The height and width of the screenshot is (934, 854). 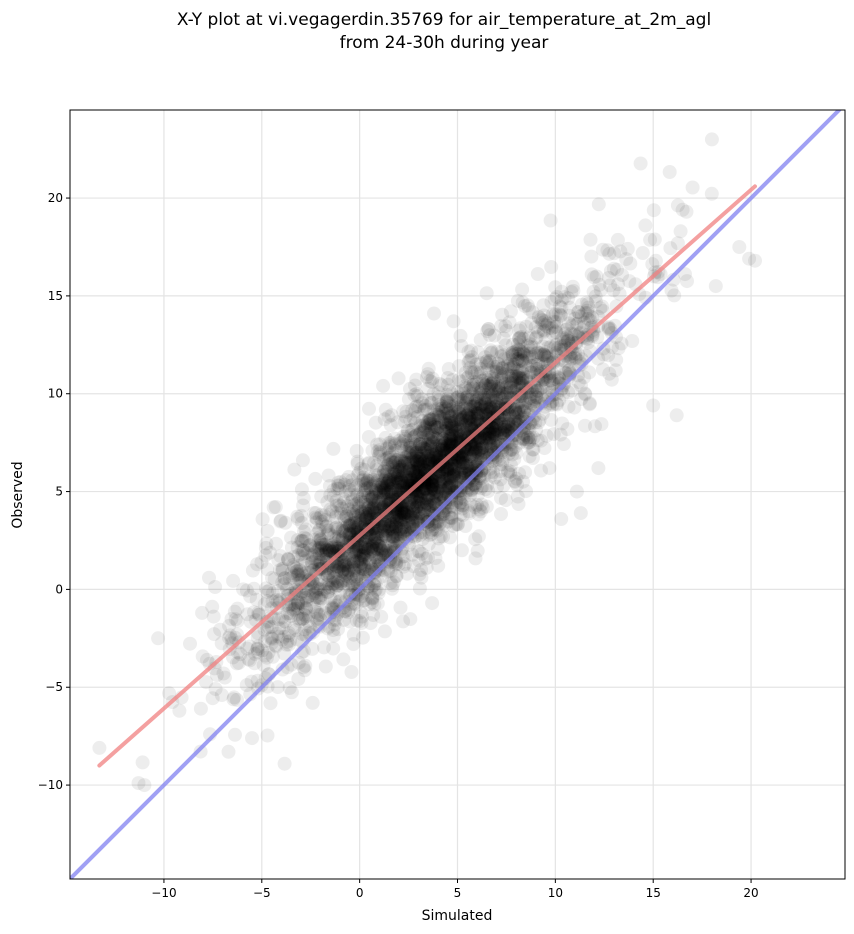 What do you see at coordinates (653, 893) in the screenshot?
I see `x-tick-label: 15` at bounding box center [653, 893].